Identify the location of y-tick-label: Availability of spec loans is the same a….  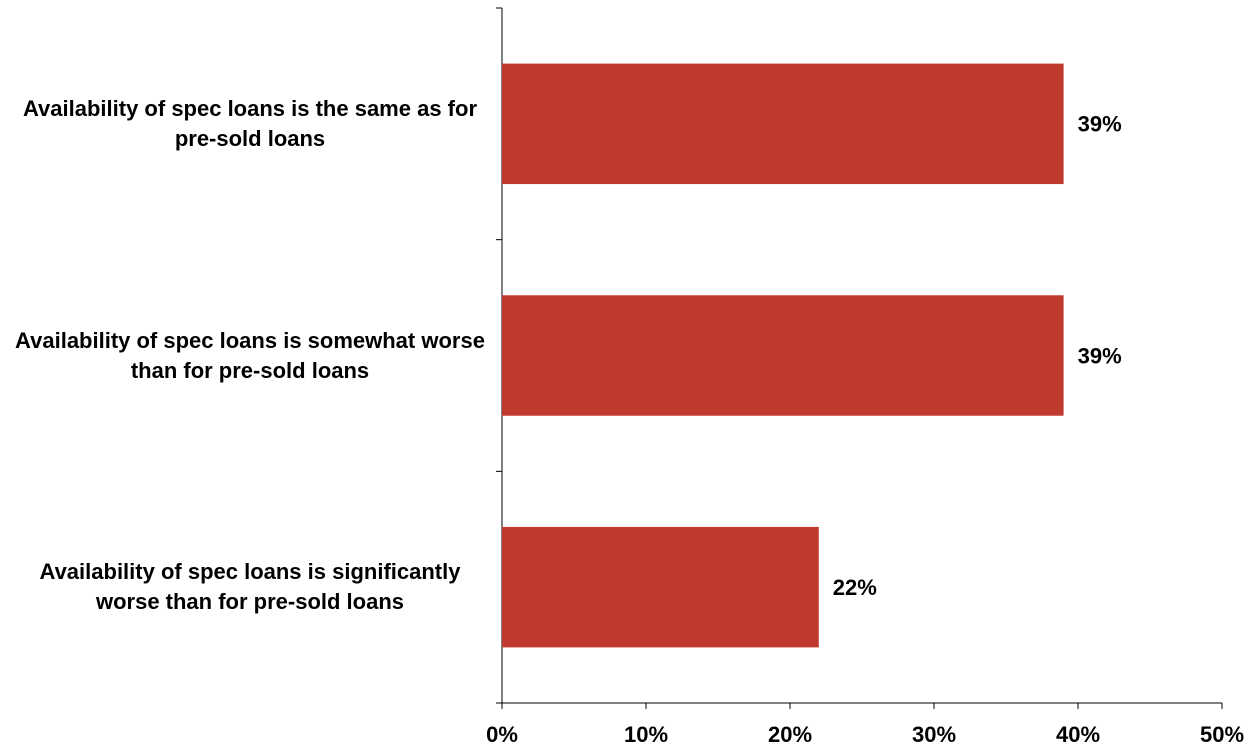
(250, 123).